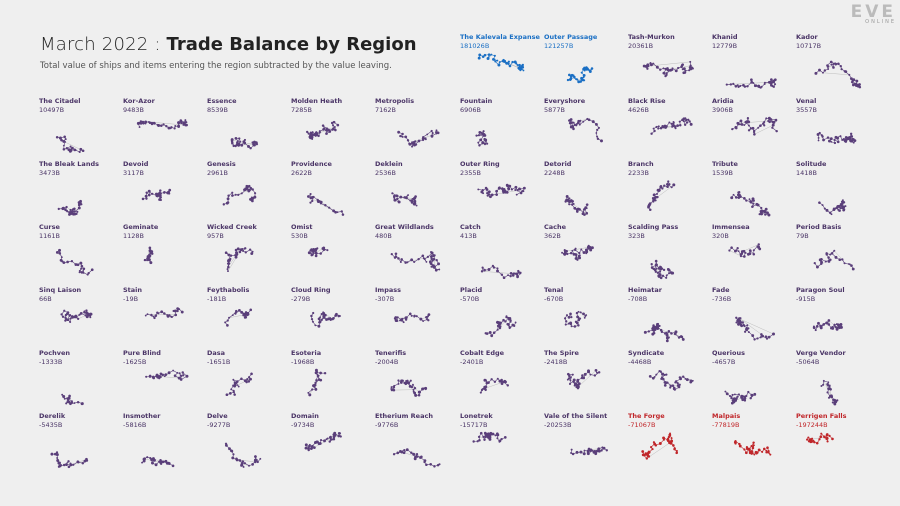  What do you see at coordinates (653, 227) in the screenshot?
I see `region-name: Scalding Pass` at bounding box center [653, 227].